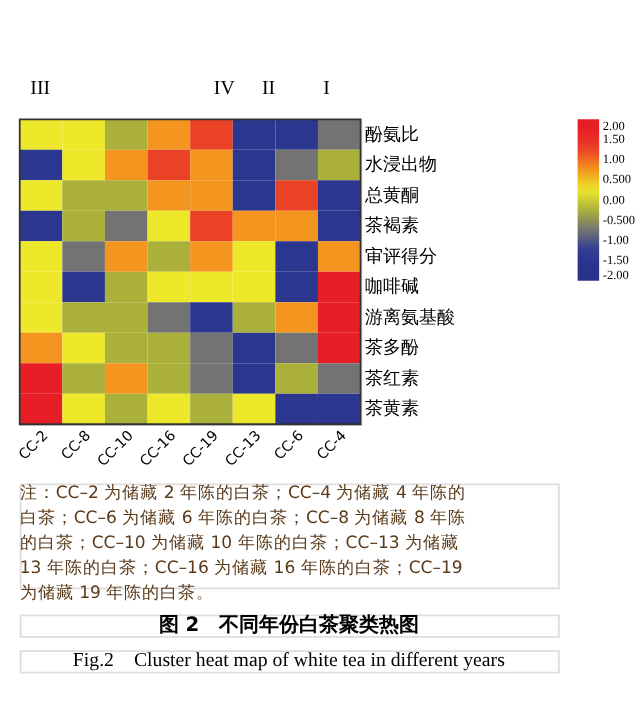  I want to click on text: IV, so click(225, 89).